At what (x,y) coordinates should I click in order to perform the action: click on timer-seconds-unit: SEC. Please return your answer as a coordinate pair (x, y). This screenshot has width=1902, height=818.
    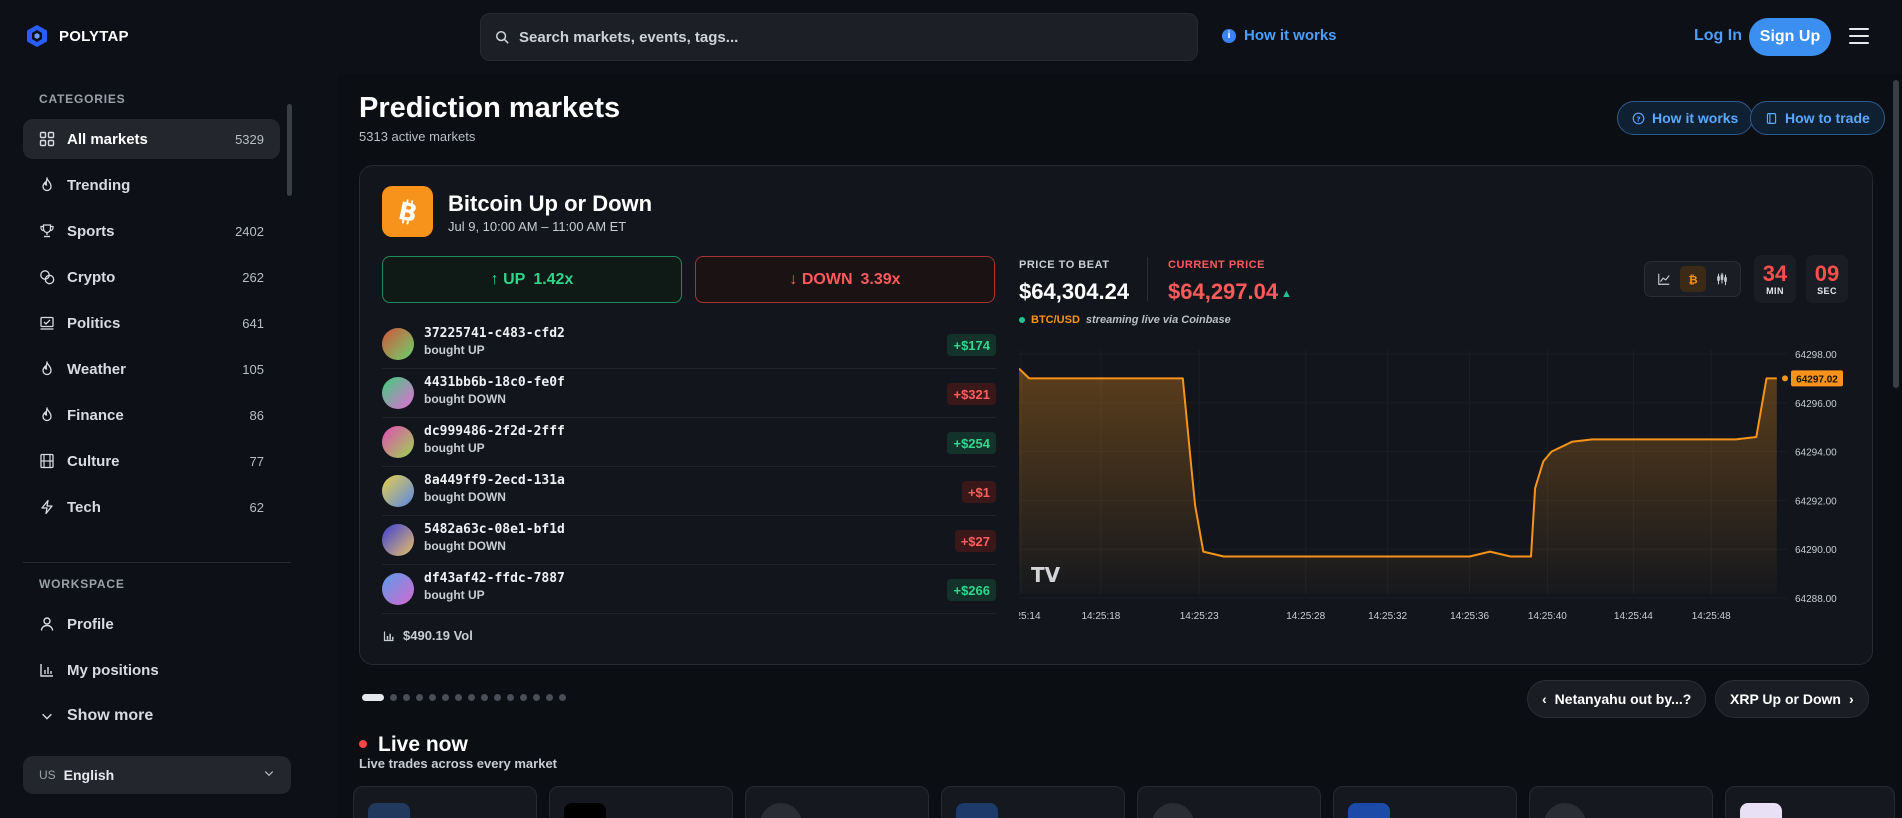
    Looking at the image, I should click on (1827, 291).